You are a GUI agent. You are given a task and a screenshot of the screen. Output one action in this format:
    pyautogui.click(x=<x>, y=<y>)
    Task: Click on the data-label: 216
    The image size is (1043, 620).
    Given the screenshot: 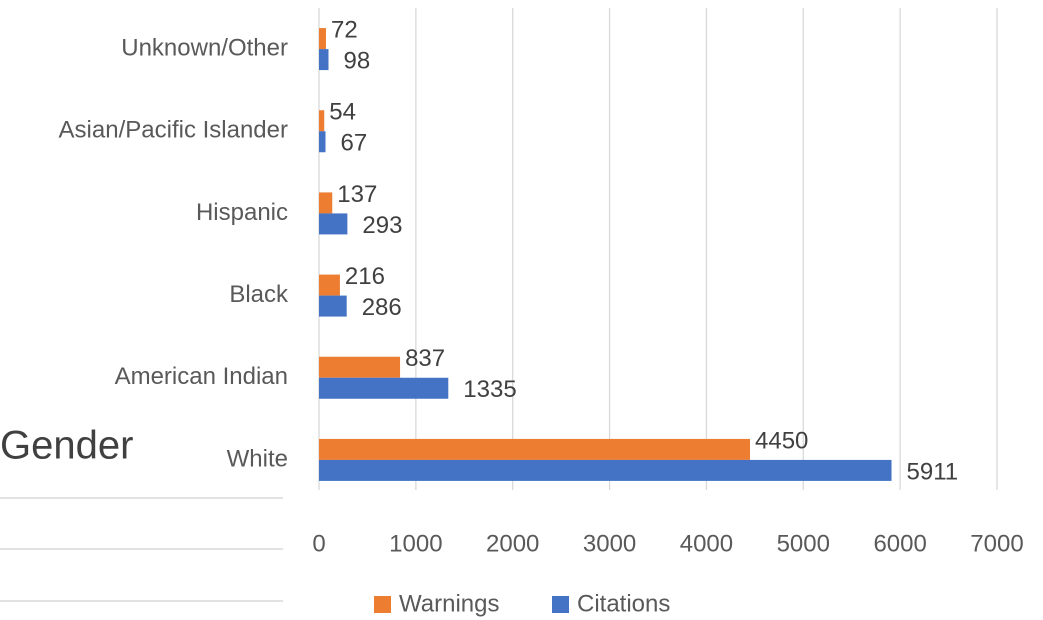 What is the action you would take?
    pyautogui.click(x=365, y=276)
    